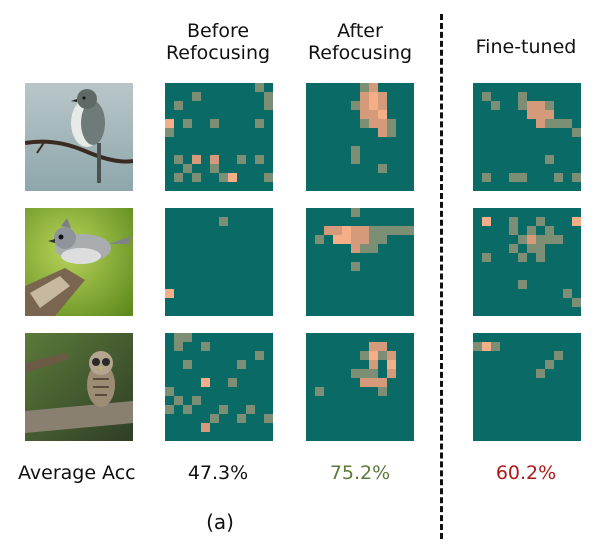  Describe the element at coordinates (220, 522) in the screenshot. I see `figure-caption: (a)` at that location.